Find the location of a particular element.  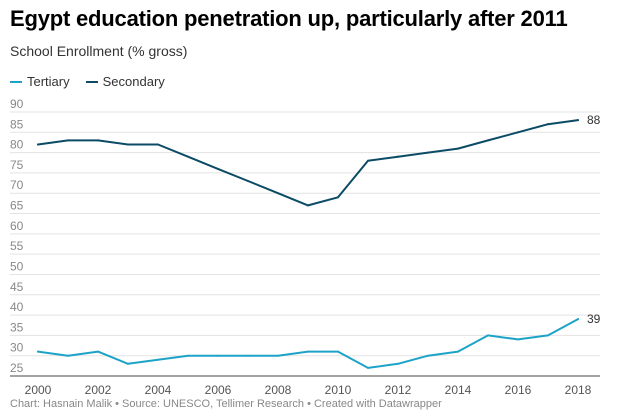

y-tick-label: 65 is located at coordinates (17, 206).